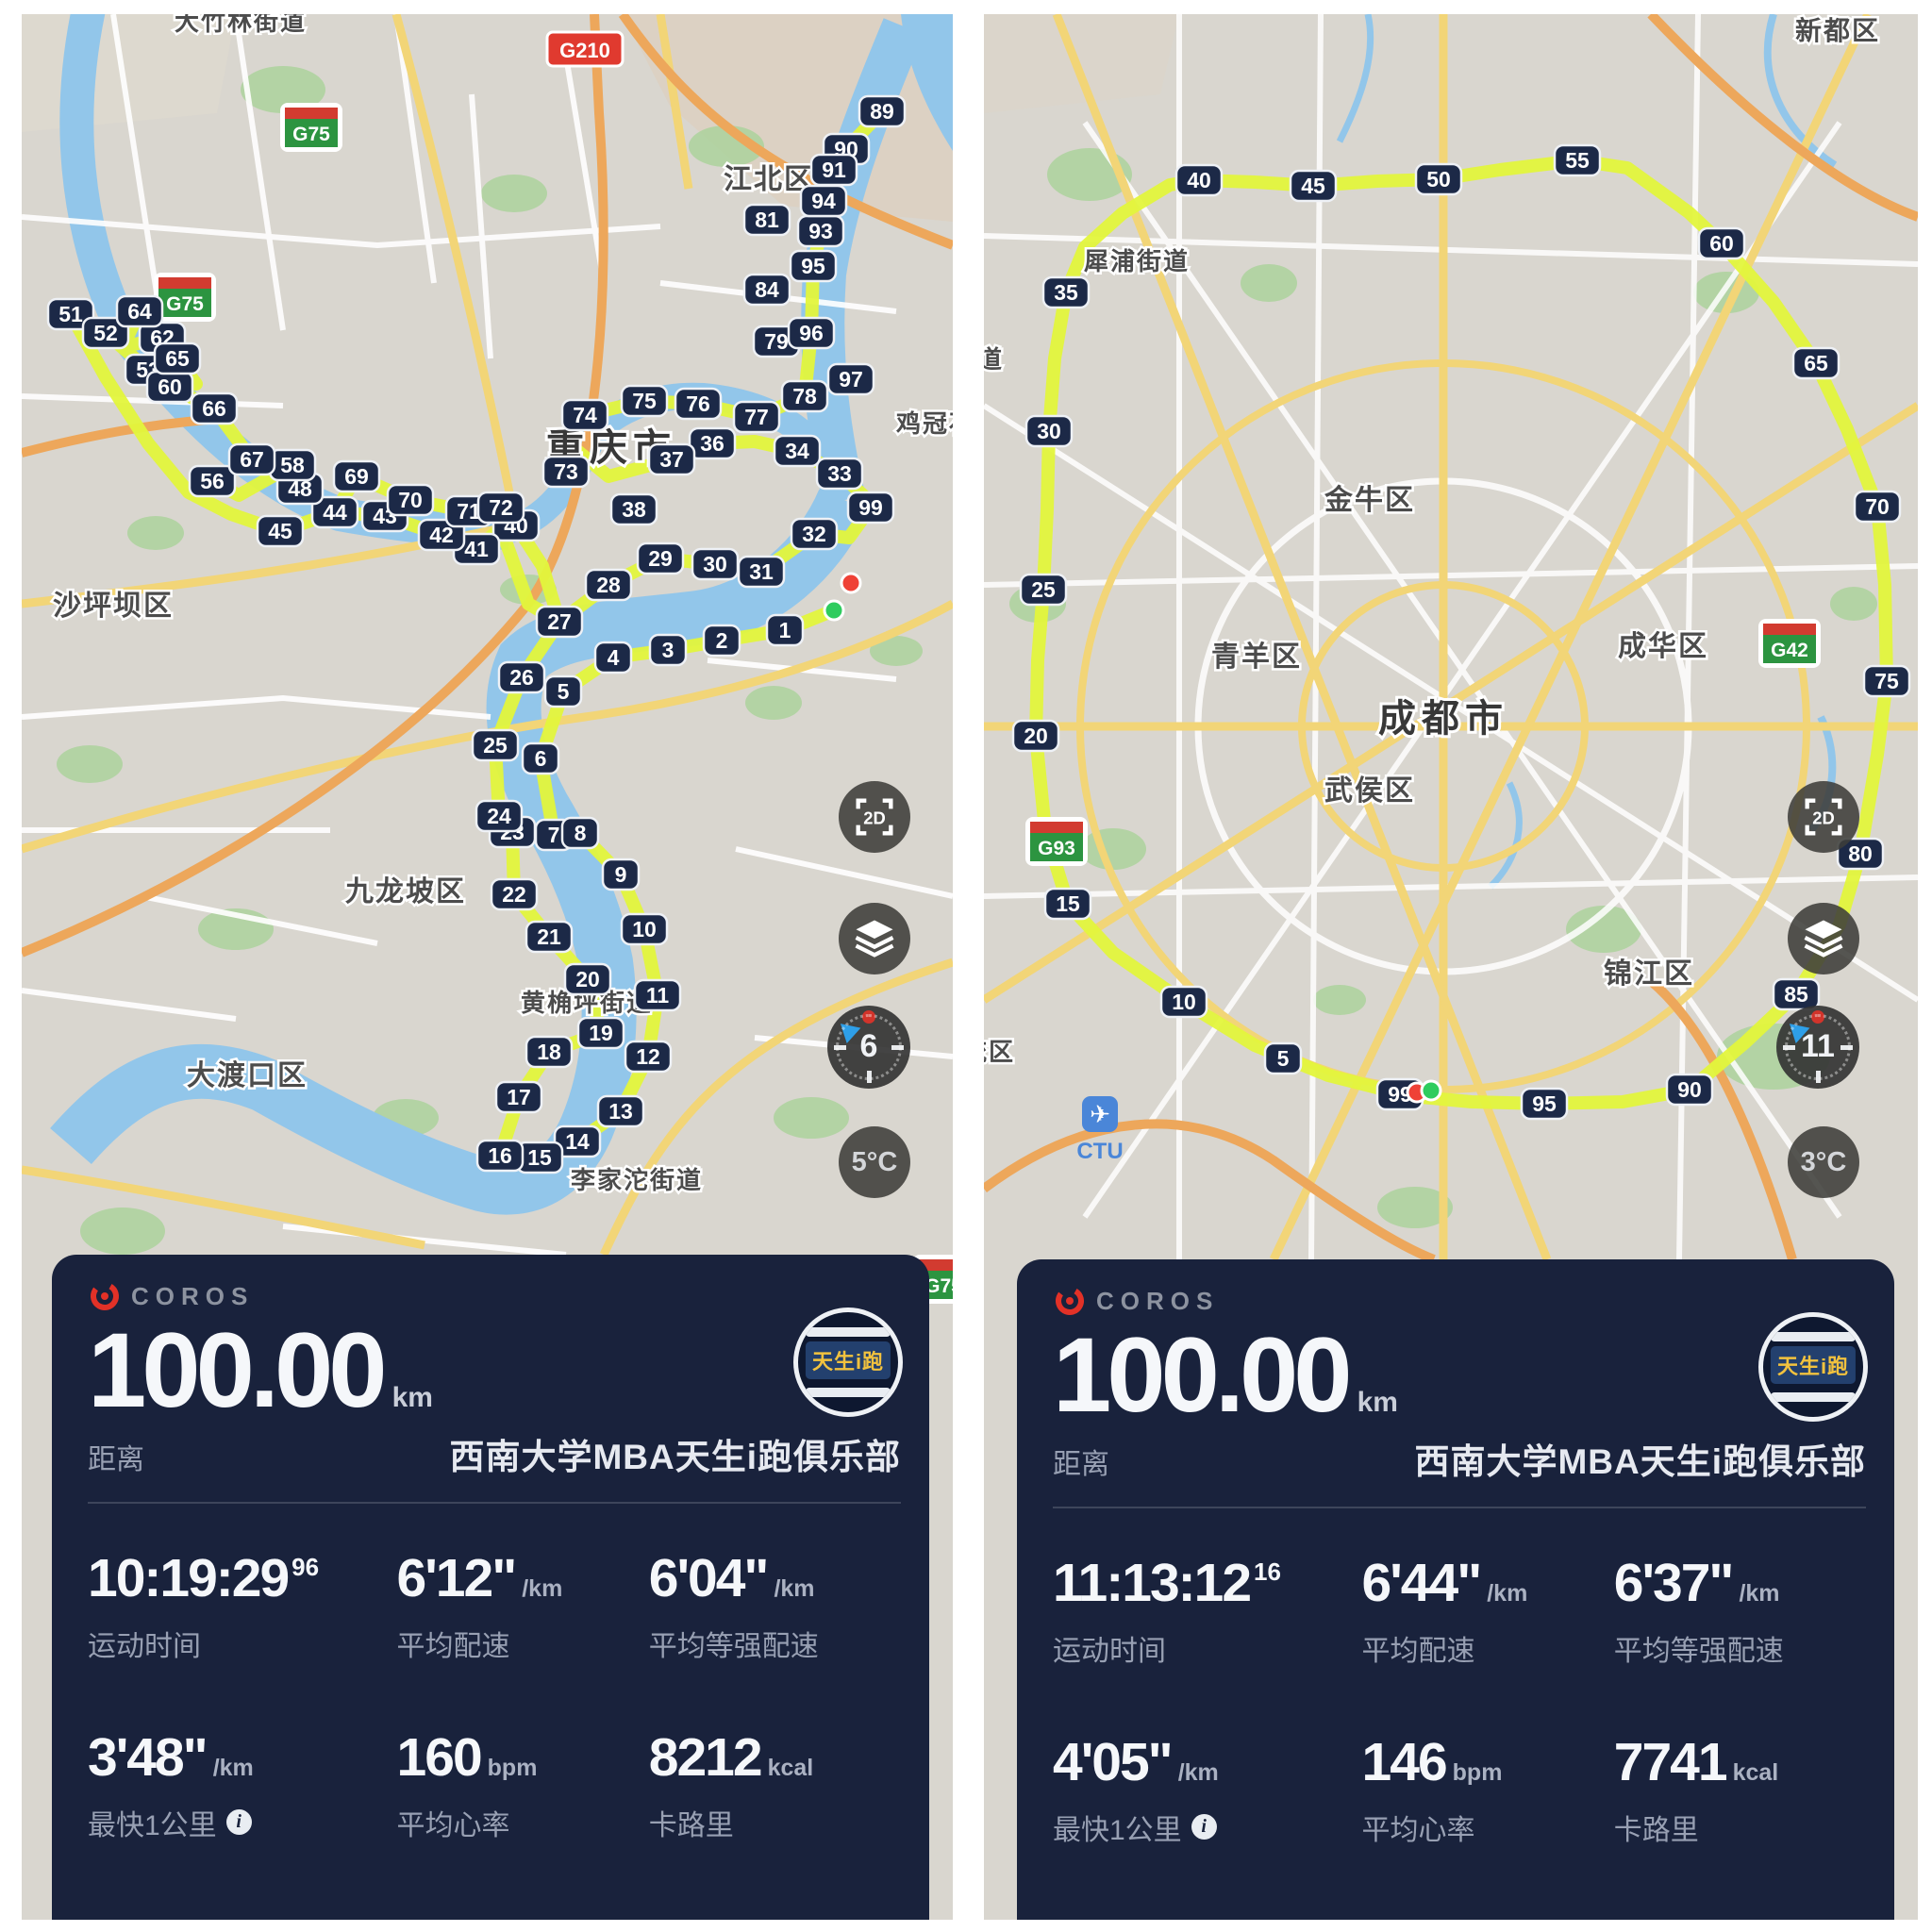 The width and height of the screenshot is (1932, 1932). Describe the element at coordinates (1184, 1002) in the screenshot. I see `km-marker: 10` at that location.